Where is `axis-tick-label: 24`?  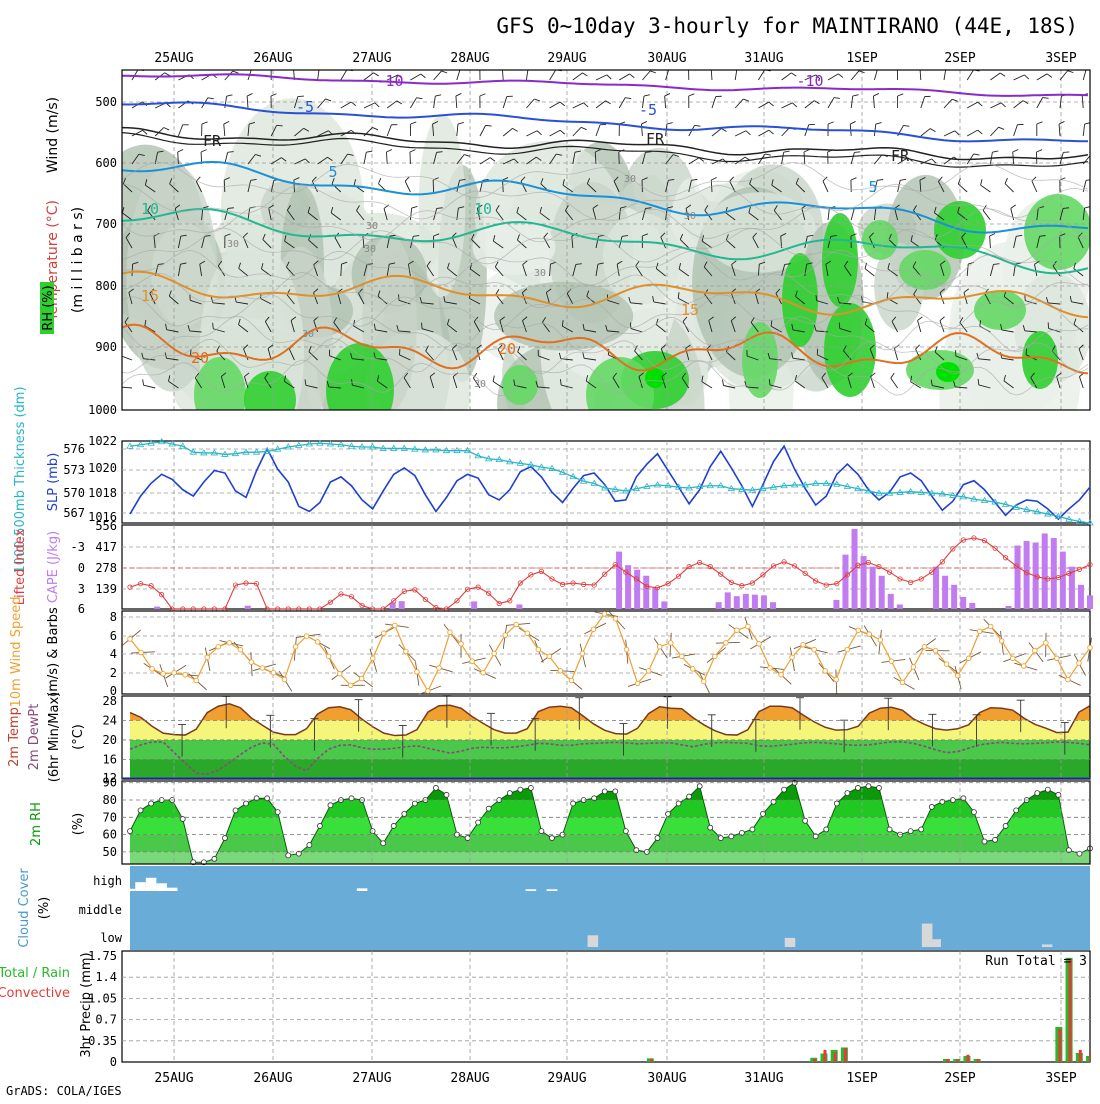 axis-tick-label: 24 is located at coordinates (110, 720).